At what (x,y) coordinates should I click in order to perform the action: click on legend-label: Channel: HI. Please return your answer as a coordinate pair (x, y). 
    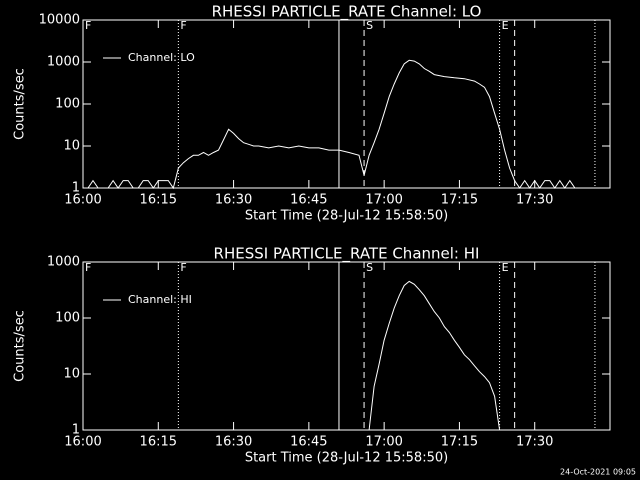
    Looking at the image, I should click on (160, 299).